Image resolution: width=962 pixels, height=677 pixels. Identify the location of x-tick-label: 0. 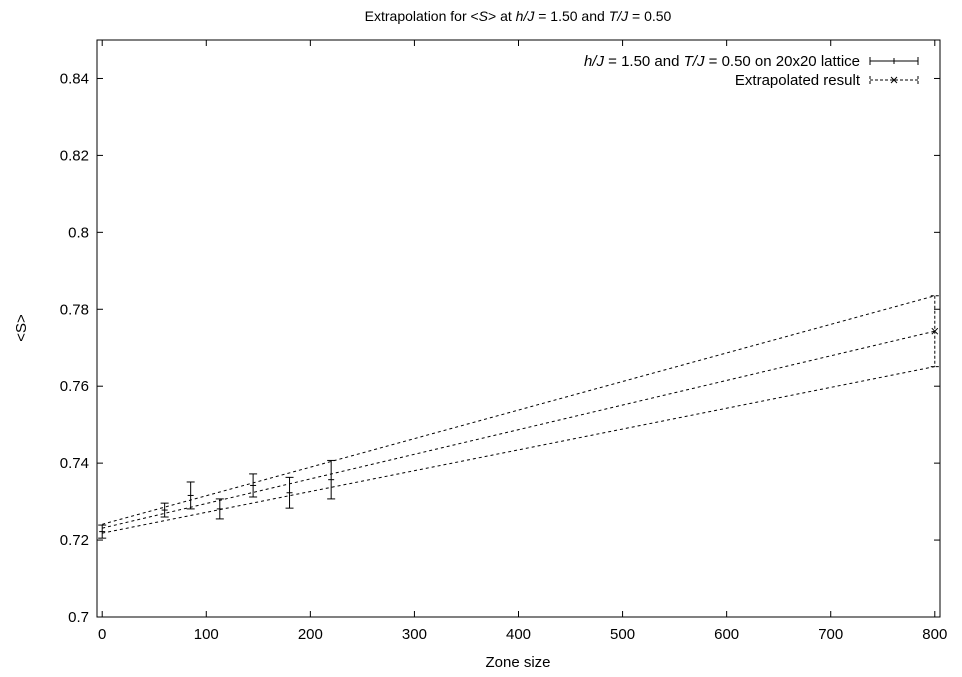
(102, 634).